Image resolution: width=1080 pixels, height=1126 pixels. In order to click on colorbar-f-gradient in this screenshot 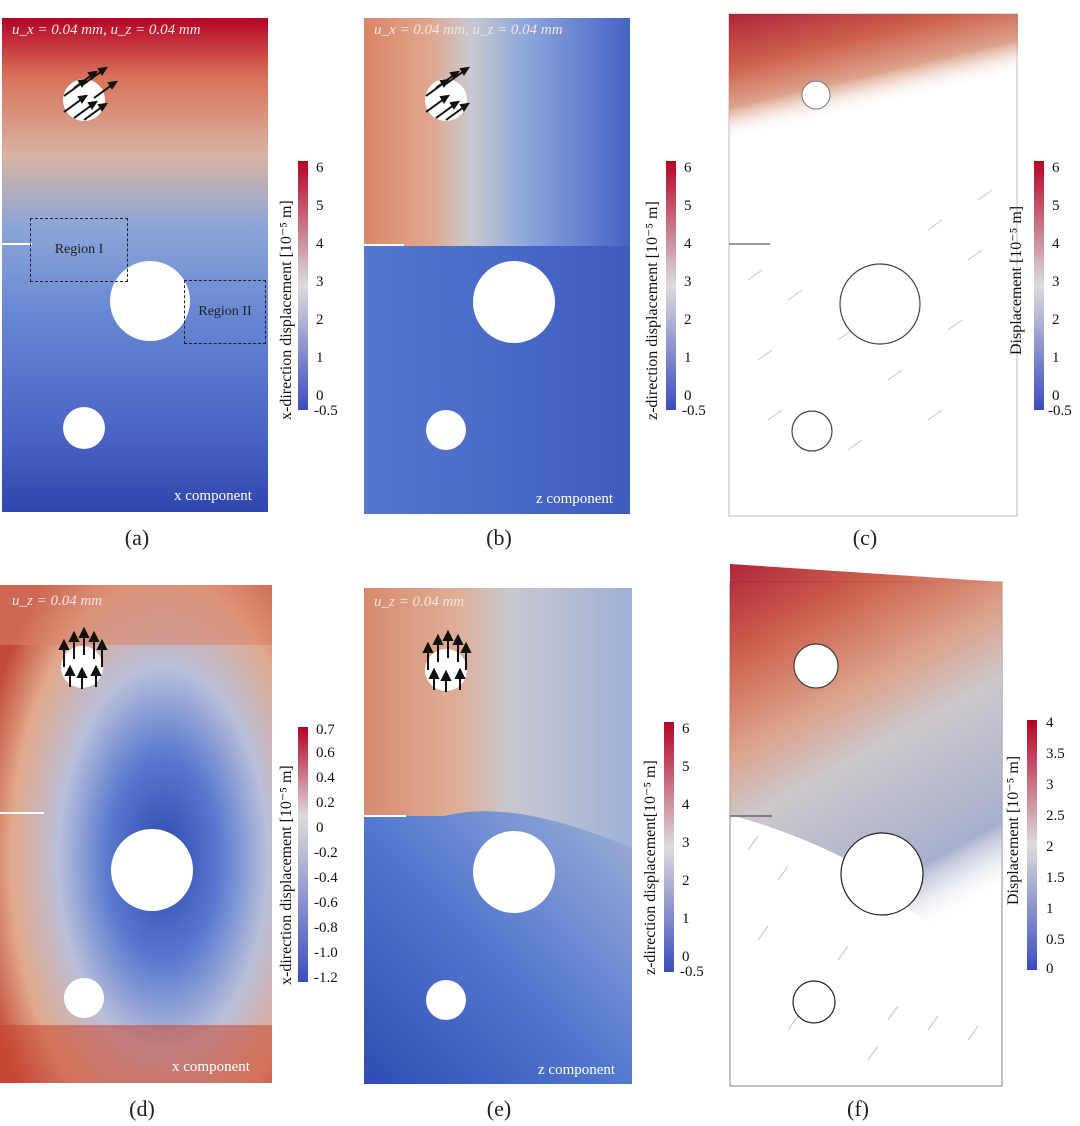, I will do `click(1032, 845)`.